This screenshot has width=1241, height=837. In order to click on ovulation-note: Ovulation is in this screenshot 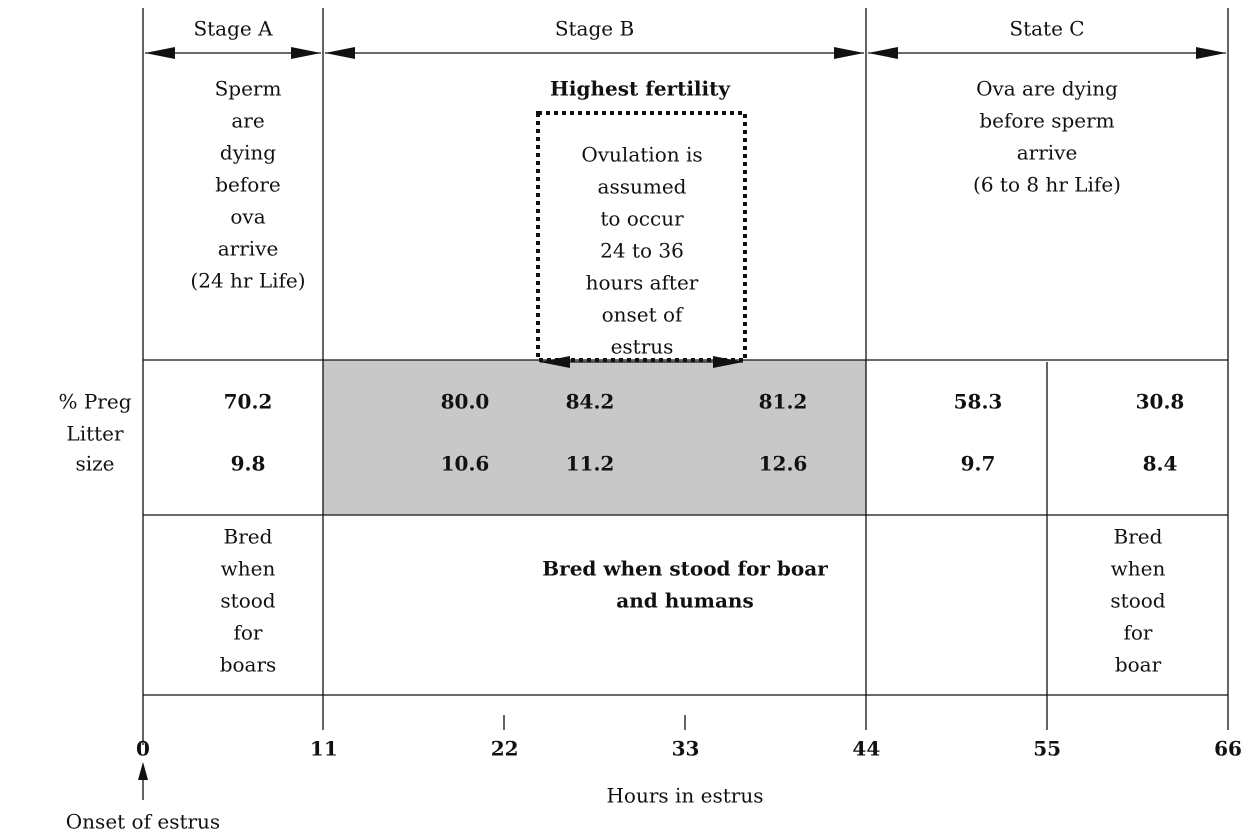, I will do `click(641, 155)`.